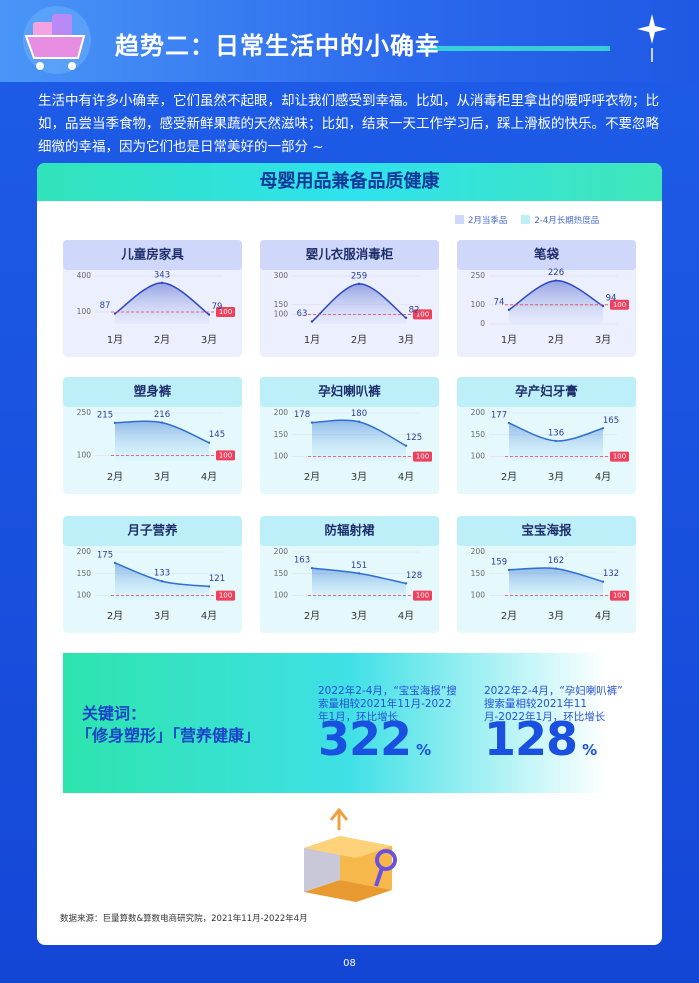  I want to click on stat-value: 322, so click(365, 739).